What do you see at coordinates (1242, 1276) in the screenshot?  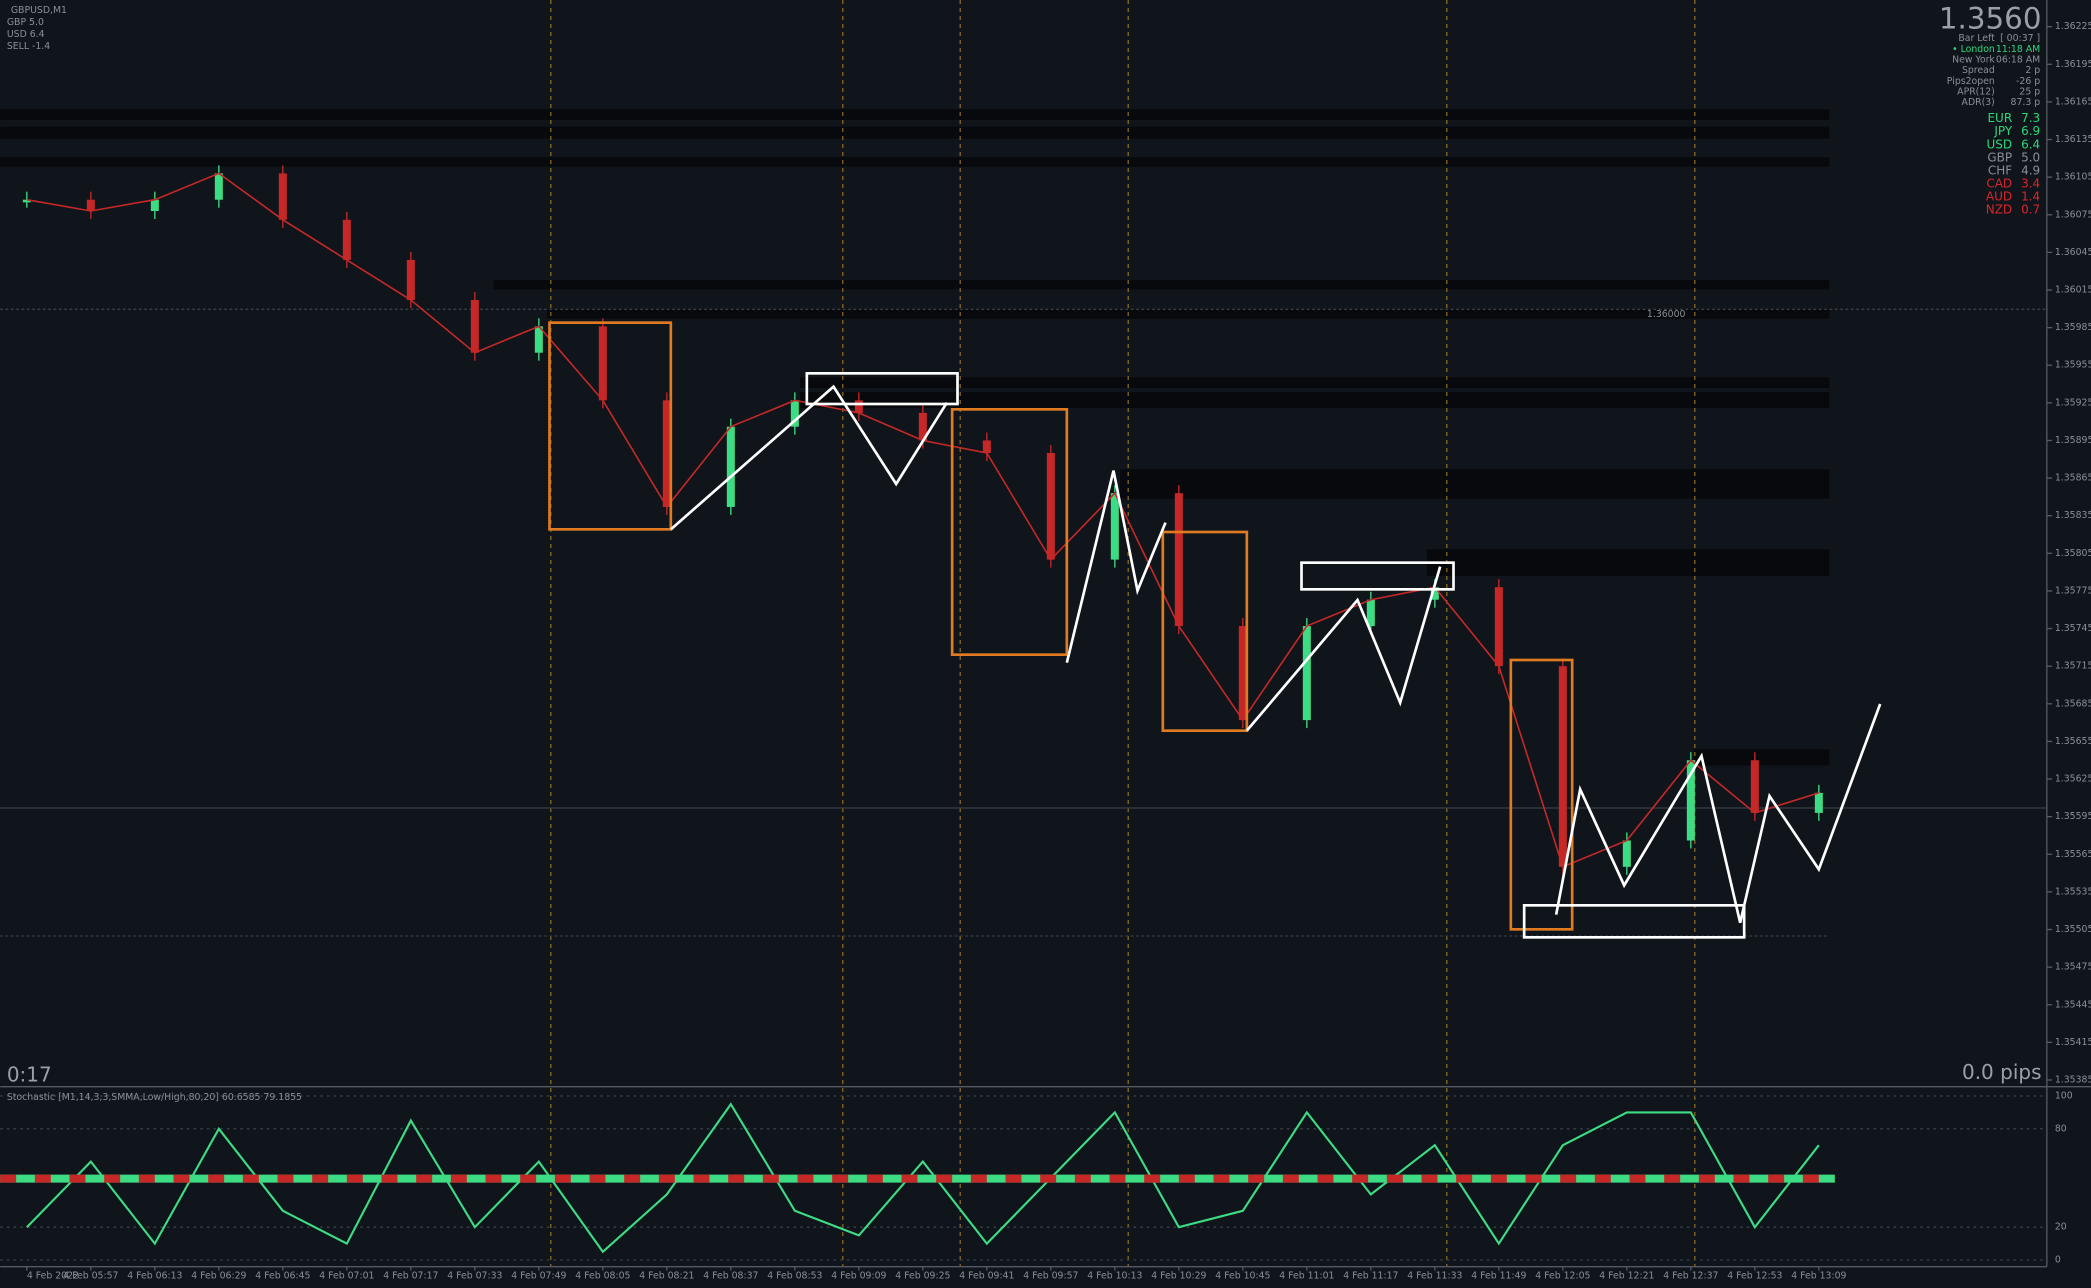 I see `x-tick-label: 4 Feb 10:45` at bounding box center [1242, 1276].